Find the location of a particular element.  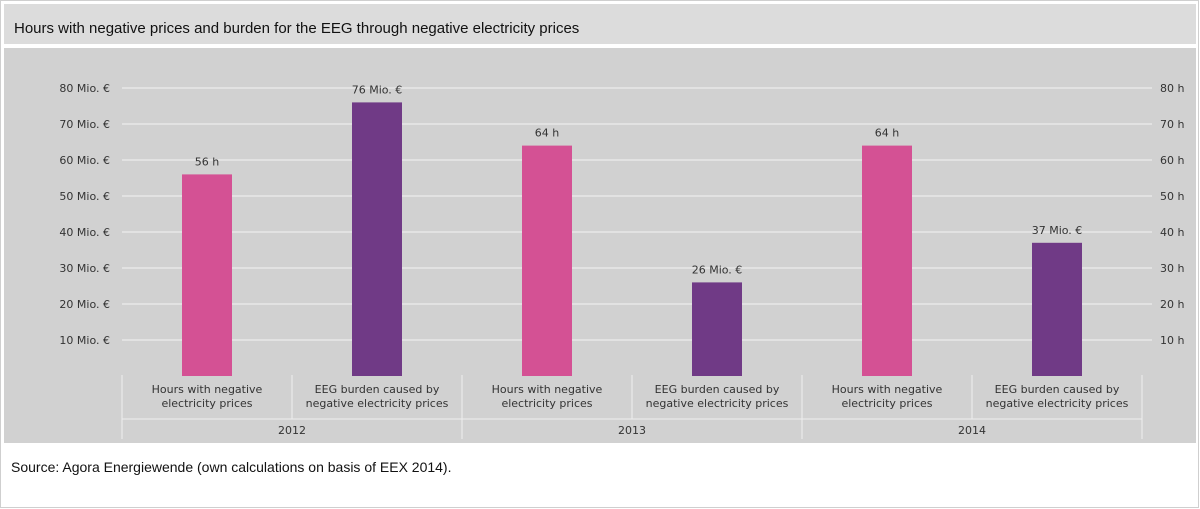

data-label: 26 Mio. € is located at coordinates (717, 269).